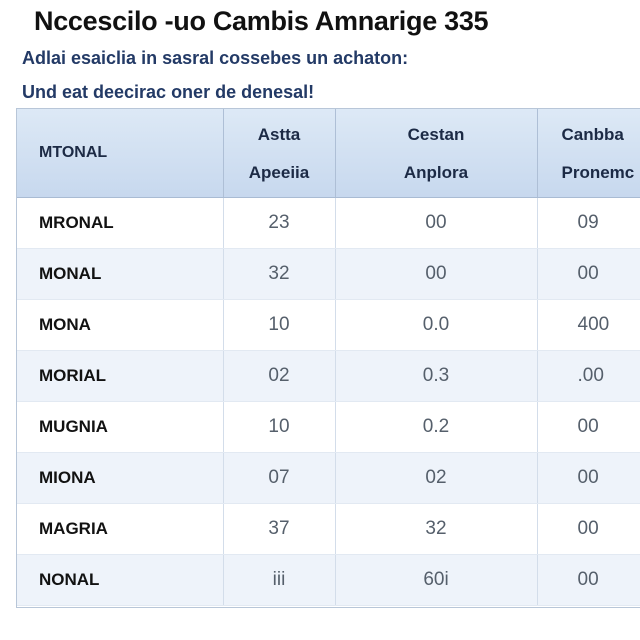 The width and height of the screenshot is (640, 640). I want to click on column-header-2-line2: Anplora, so click(436, 172).